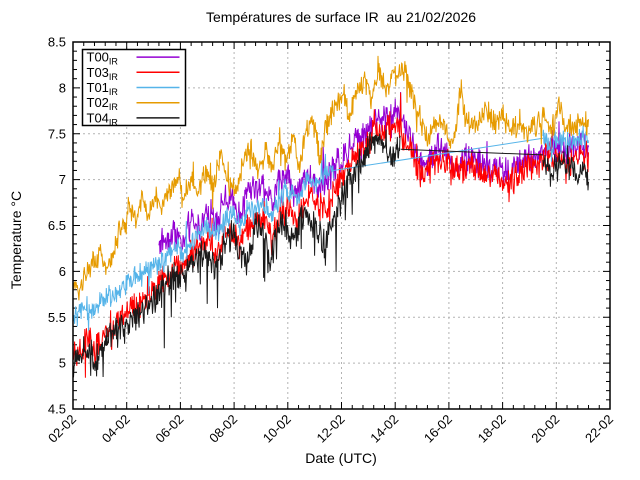 Image resolution: width=640 pixels, height=480 pixels. I want to click on chart-title: Températures de surface IR au 21/02/2026, so click(341, 17).